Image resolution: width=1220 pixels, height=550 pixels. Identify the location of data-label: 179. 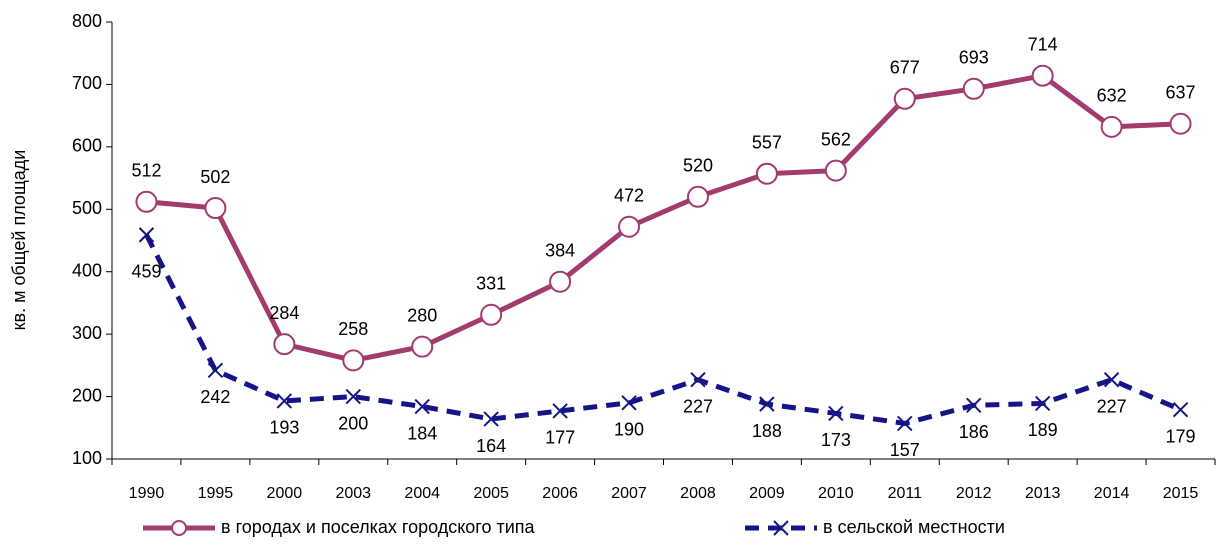
(1181, 436).